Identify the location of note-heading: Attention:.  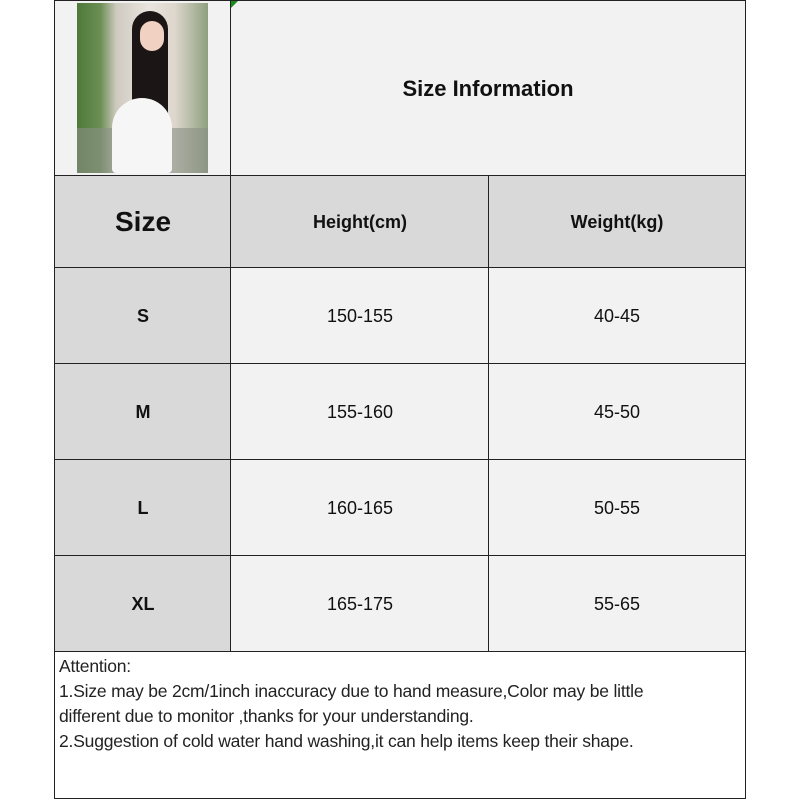
(95, 666).